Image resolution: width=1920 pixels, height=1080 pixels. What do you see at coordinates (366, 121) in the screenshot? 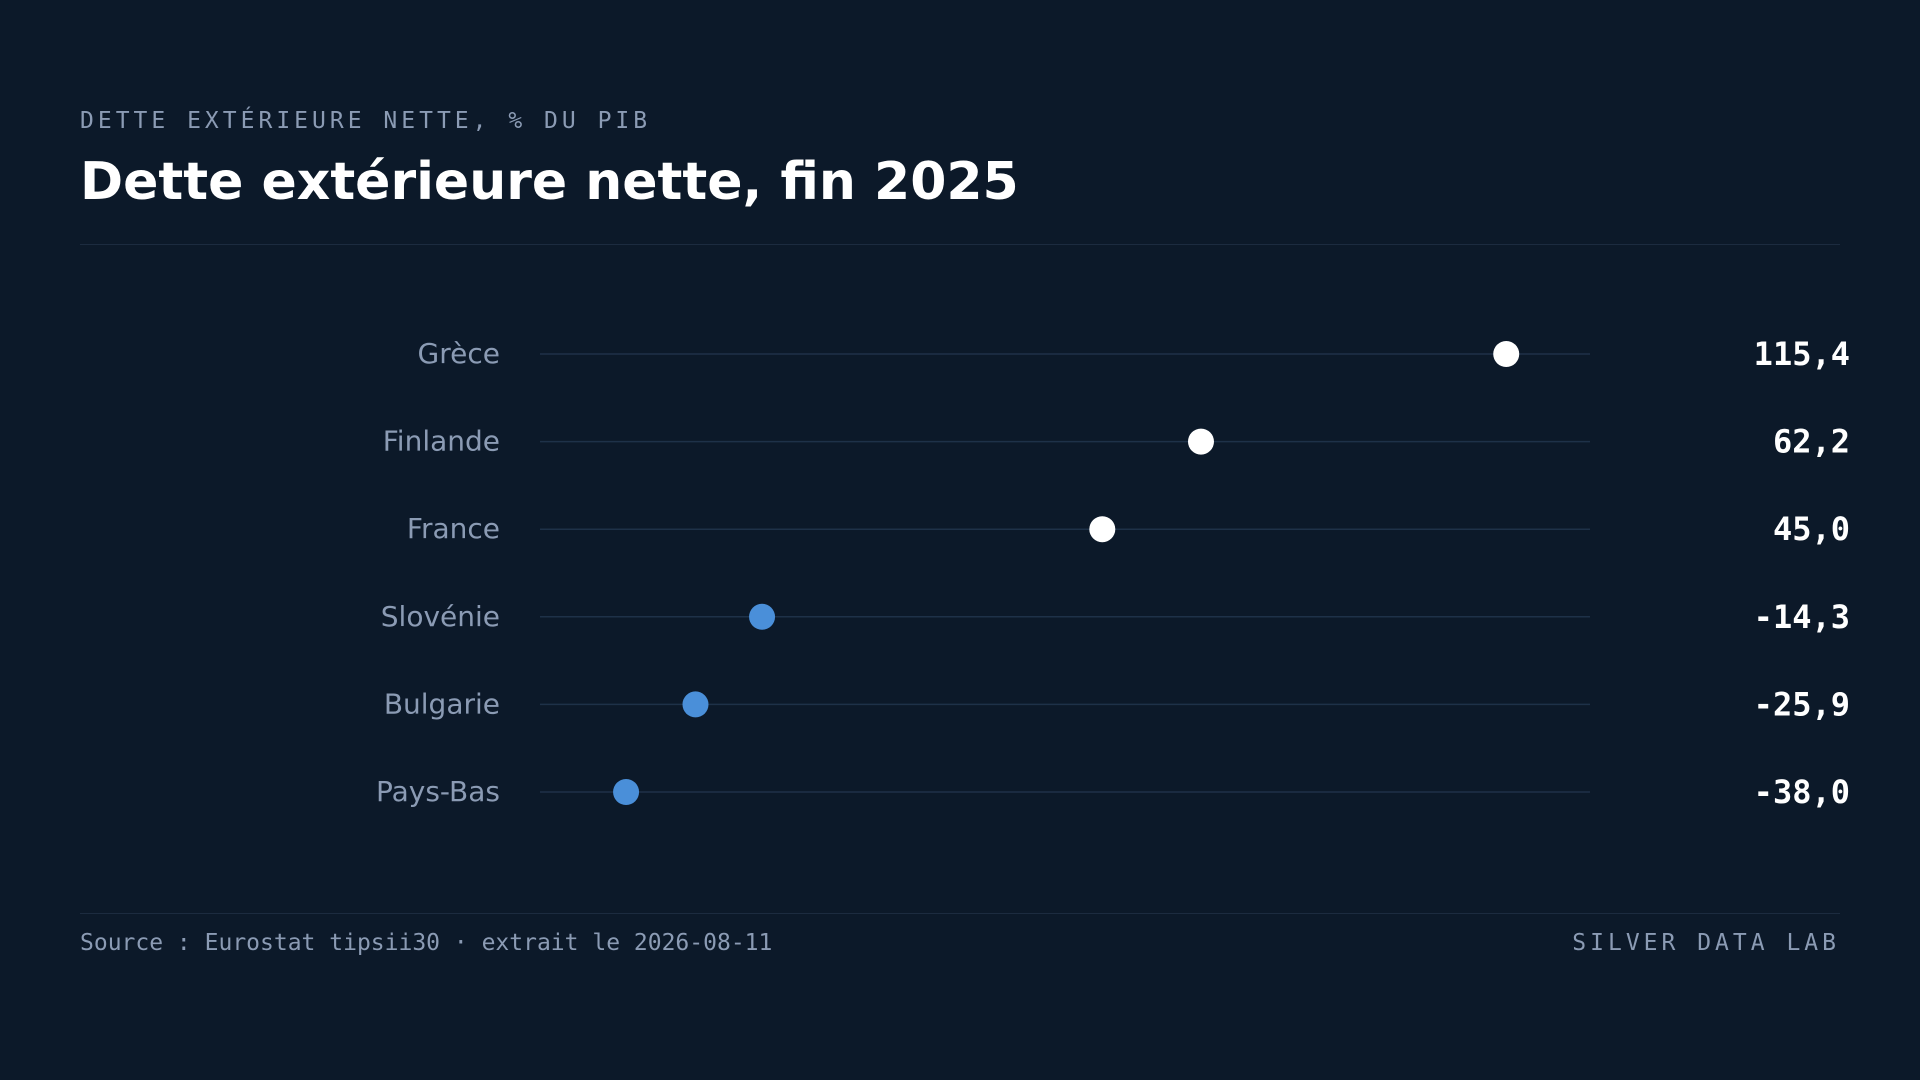
I see `chart-kicker: DETTE EXTÉRIEURE NETTE, % DU PIB` at bounding box center [366, 121].